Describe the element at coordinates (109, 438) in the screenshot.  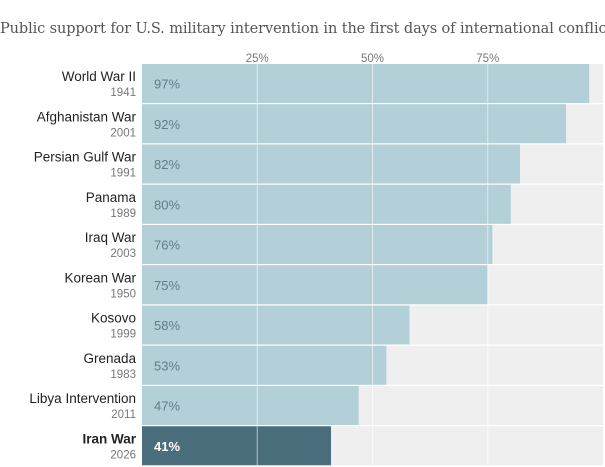
I see `category-label: Iran War` at that location.